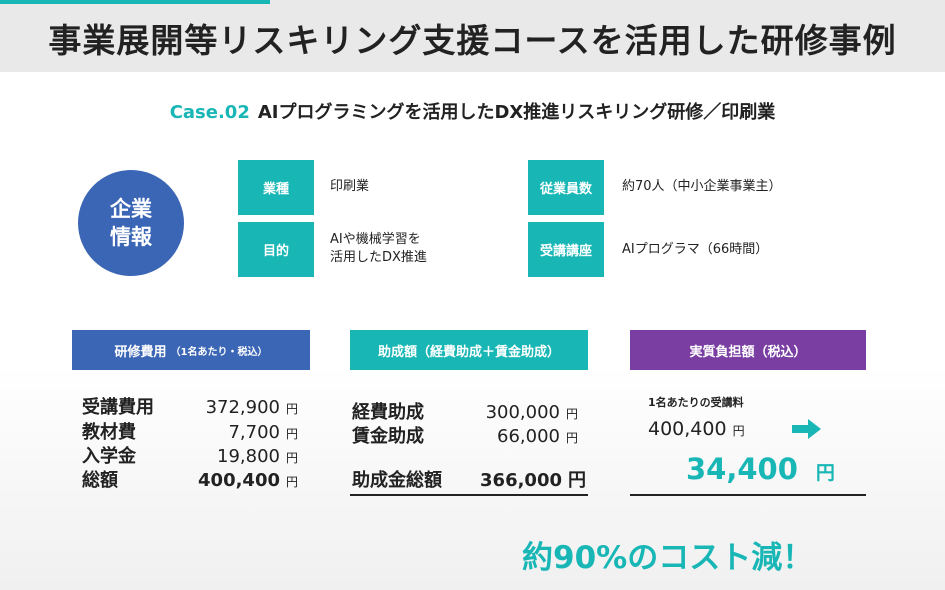 This screenshot has height=590, width=945. Describe the element at coordinates (109, 456) in the screenshot. I see `cost-row-label: 入学金` at that location.